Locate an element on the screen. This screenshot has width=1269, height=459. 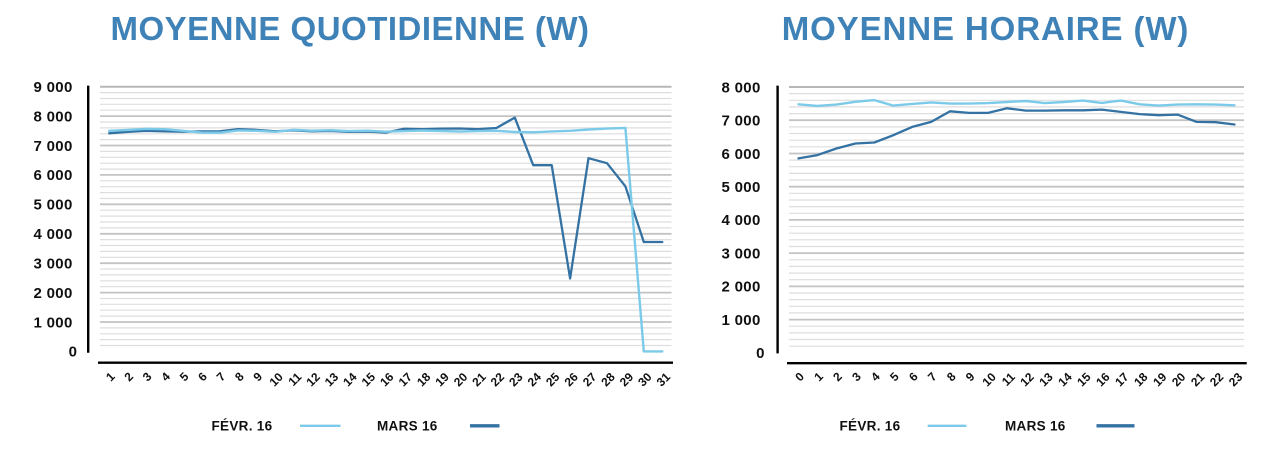
svg-text: 27 is located at coordinates (590, 380).